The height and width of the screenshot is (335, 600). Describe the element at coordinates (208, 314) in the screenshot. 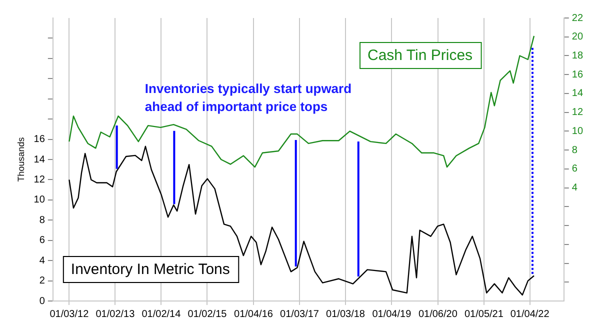

I see `x-tick-label: 01/02/15` at that location.